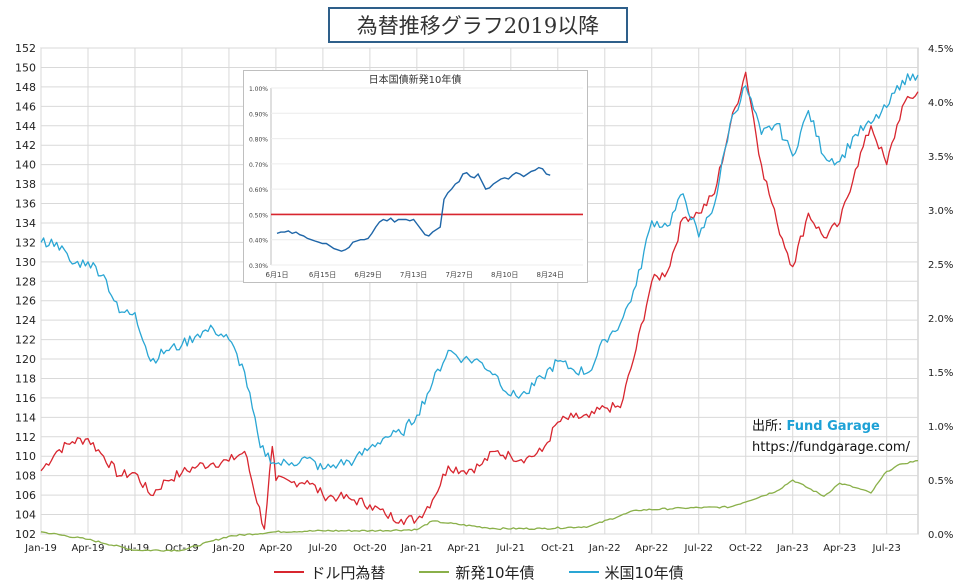  Describe the element at coordinates (698, 548) in the screenshot. I see `x-tick-label: Jul-22` at that location.